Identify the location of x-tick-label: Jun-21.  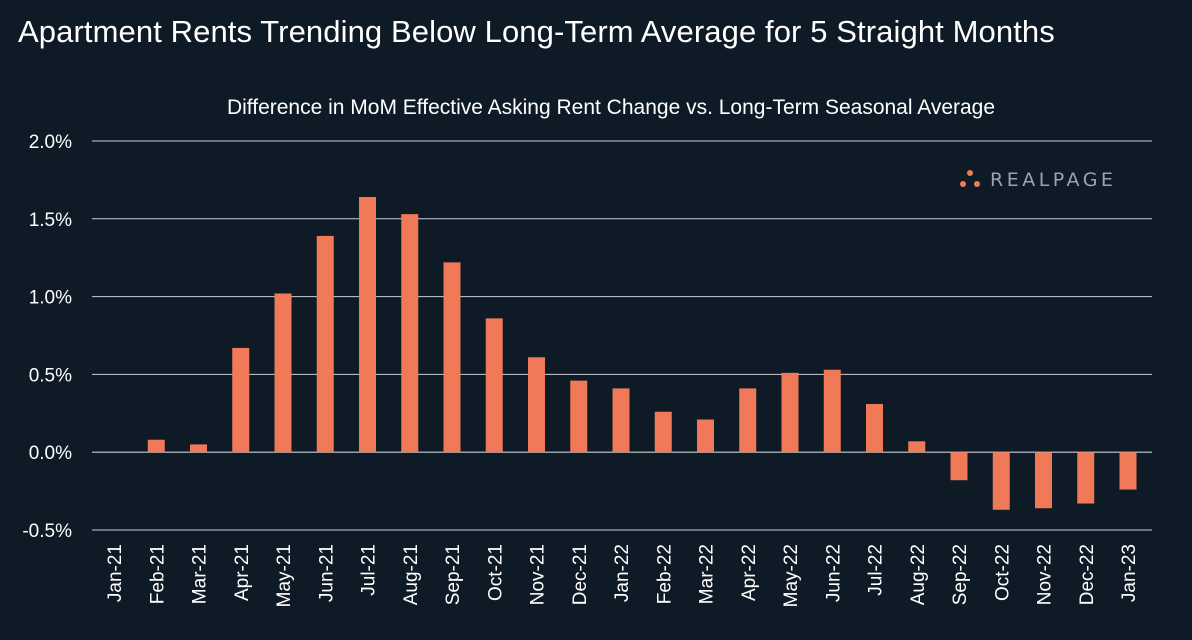
(326, 573).